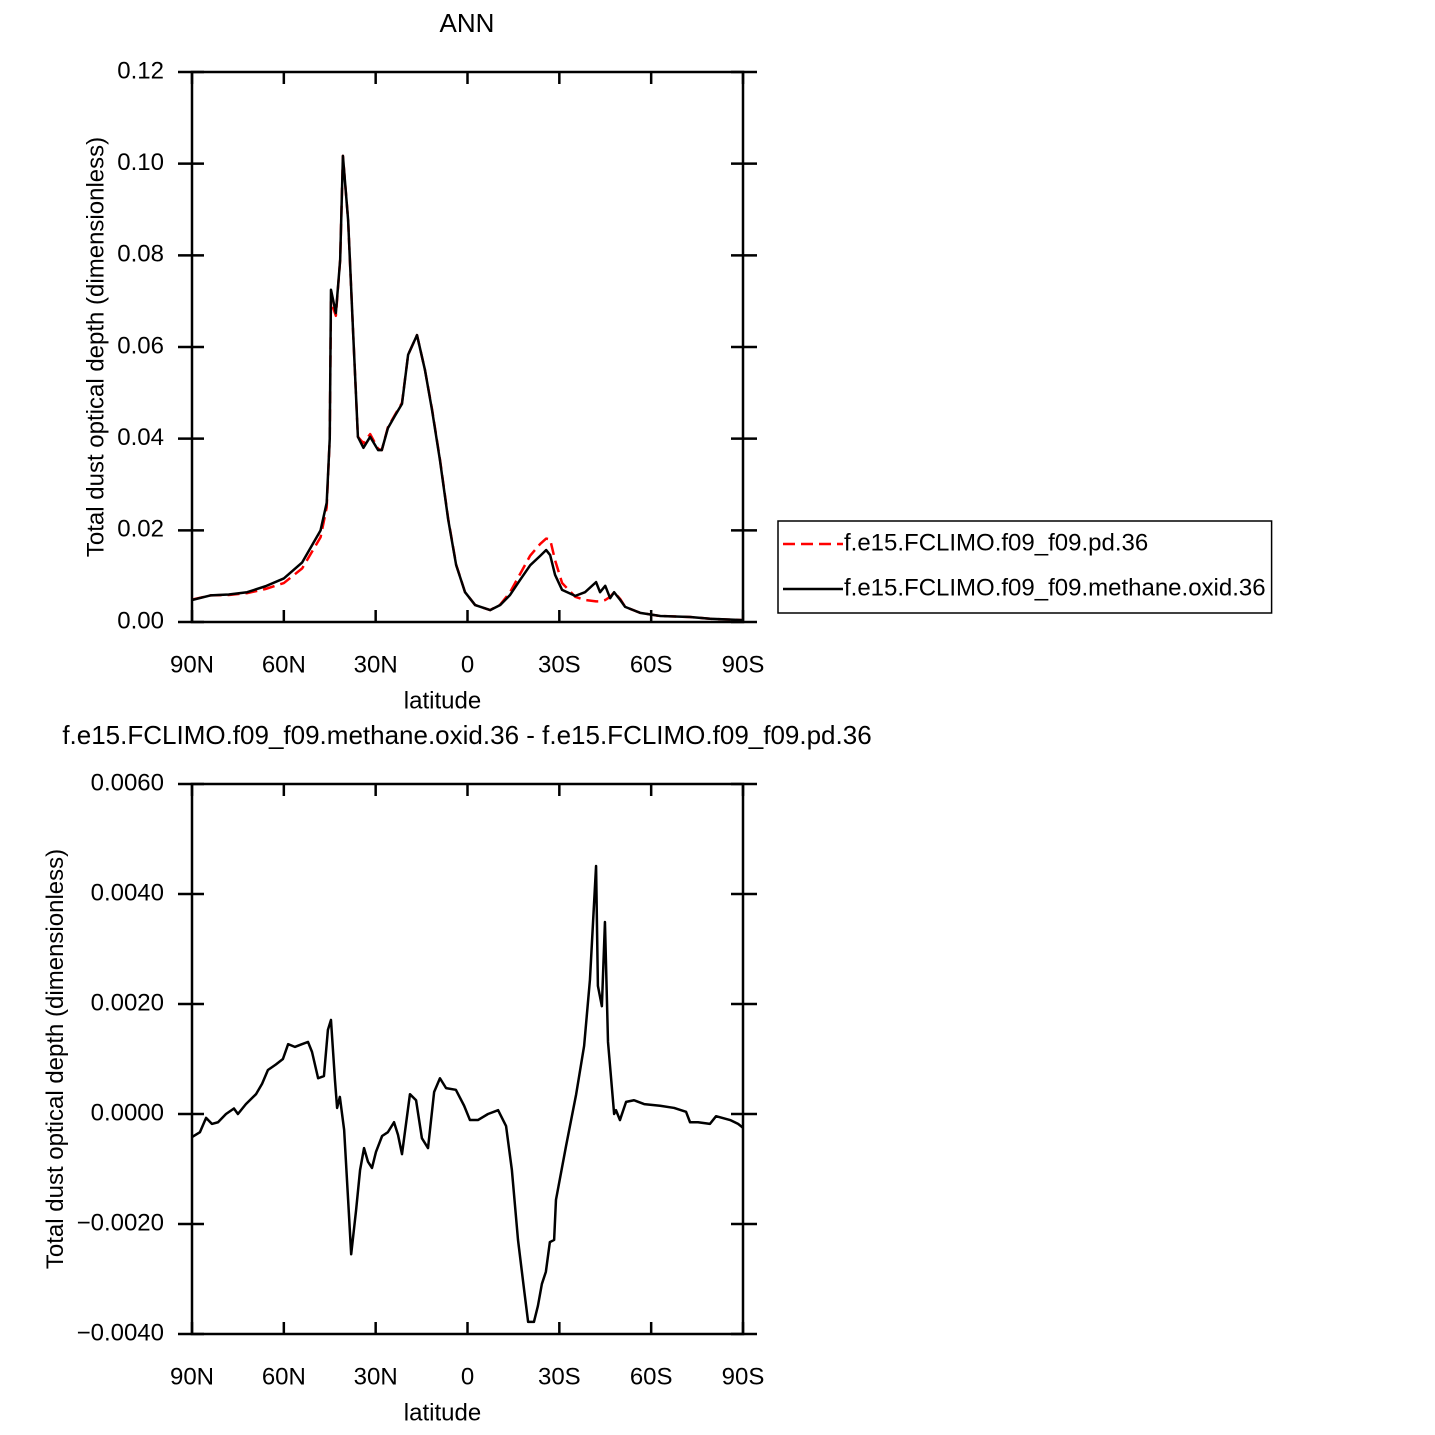  Describe the element at coordinates (127, 782) in the screenshot. I see `y-tick-label: 0.0060` at that location.